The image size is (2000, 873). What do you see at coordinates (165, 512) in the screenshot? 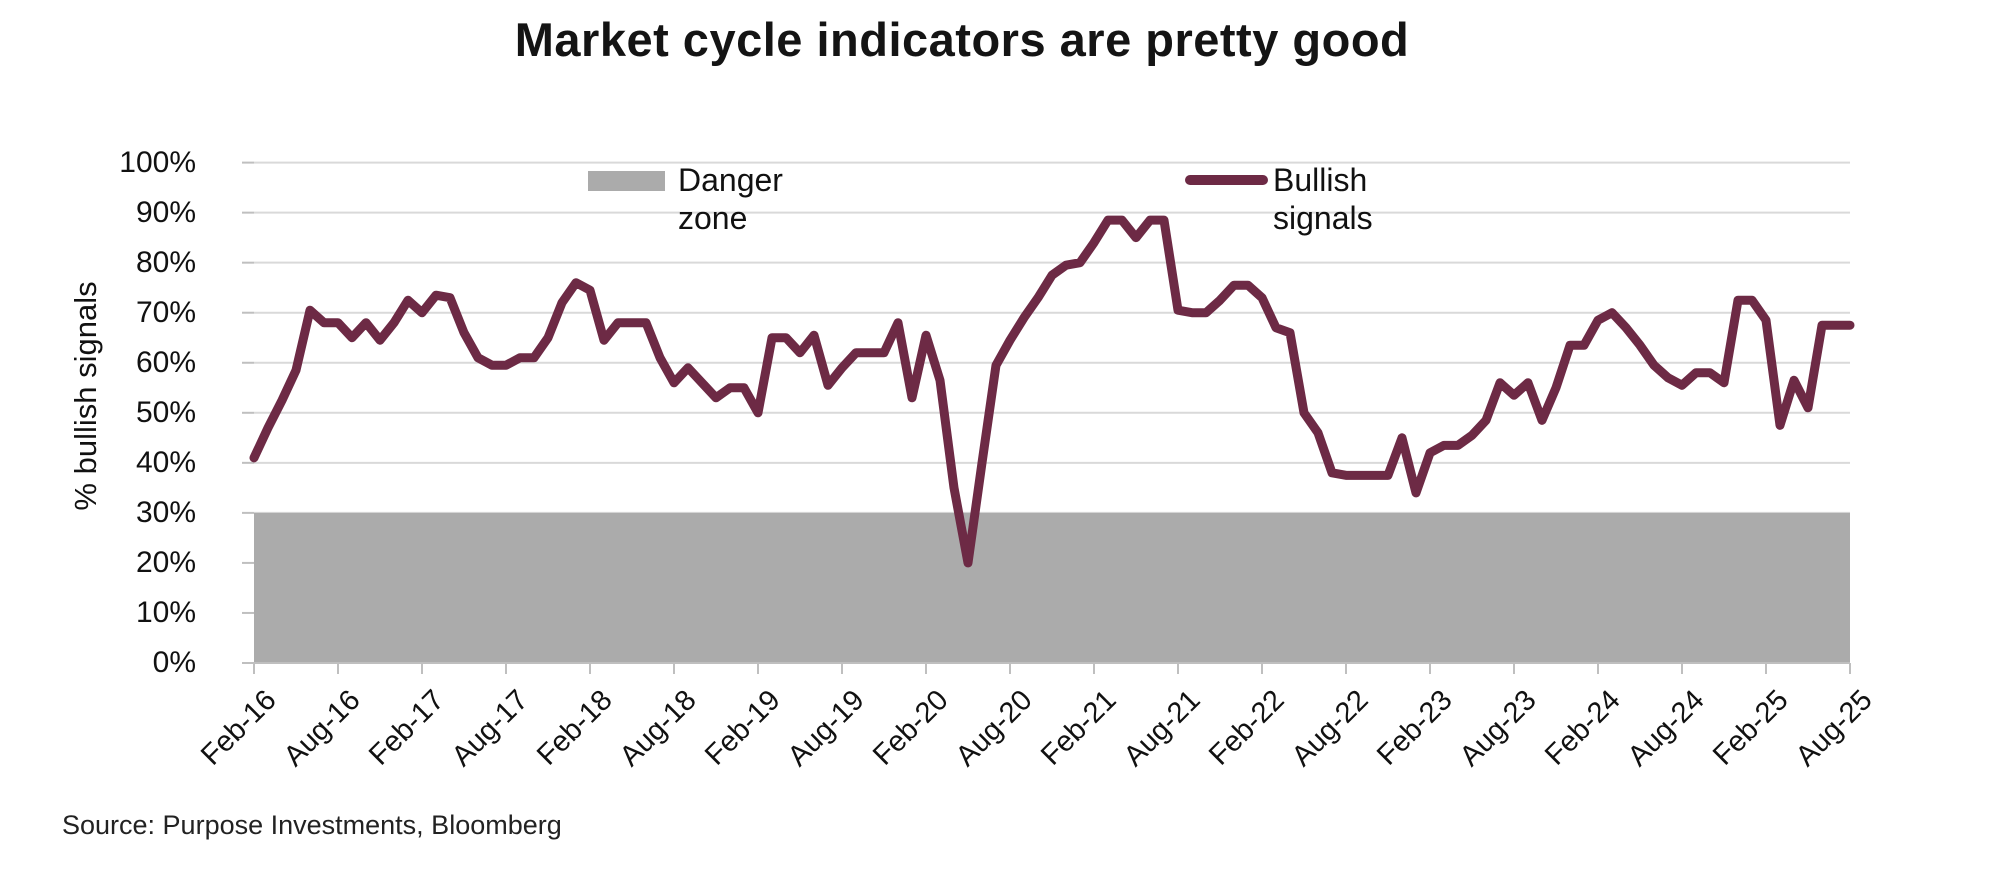
I see `y-tick-label-30%: 30%` at bounding box center [165, 512].